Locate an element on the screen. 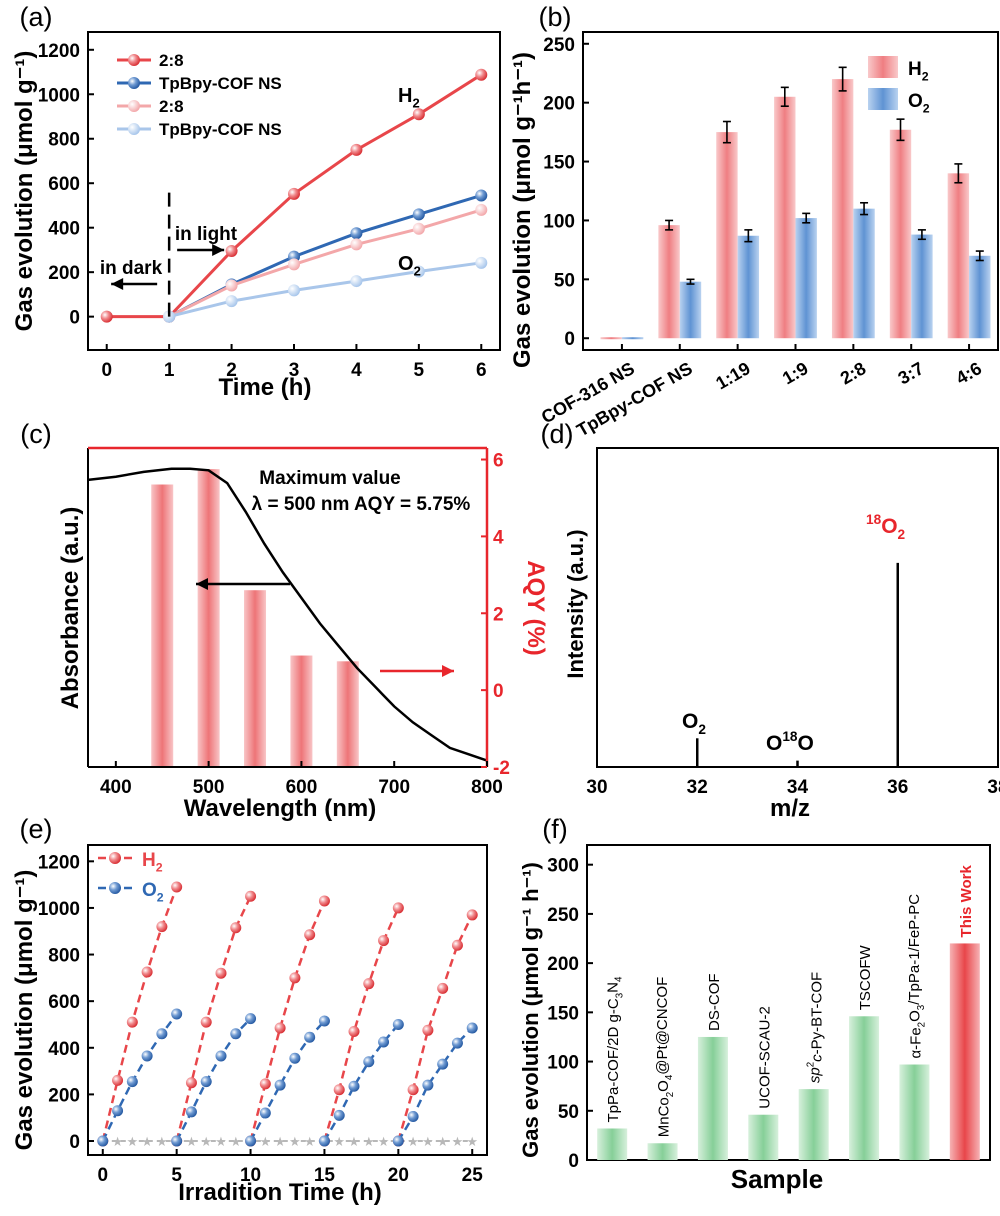  x-tick-label: 34 is located at coordinates (798, 787).